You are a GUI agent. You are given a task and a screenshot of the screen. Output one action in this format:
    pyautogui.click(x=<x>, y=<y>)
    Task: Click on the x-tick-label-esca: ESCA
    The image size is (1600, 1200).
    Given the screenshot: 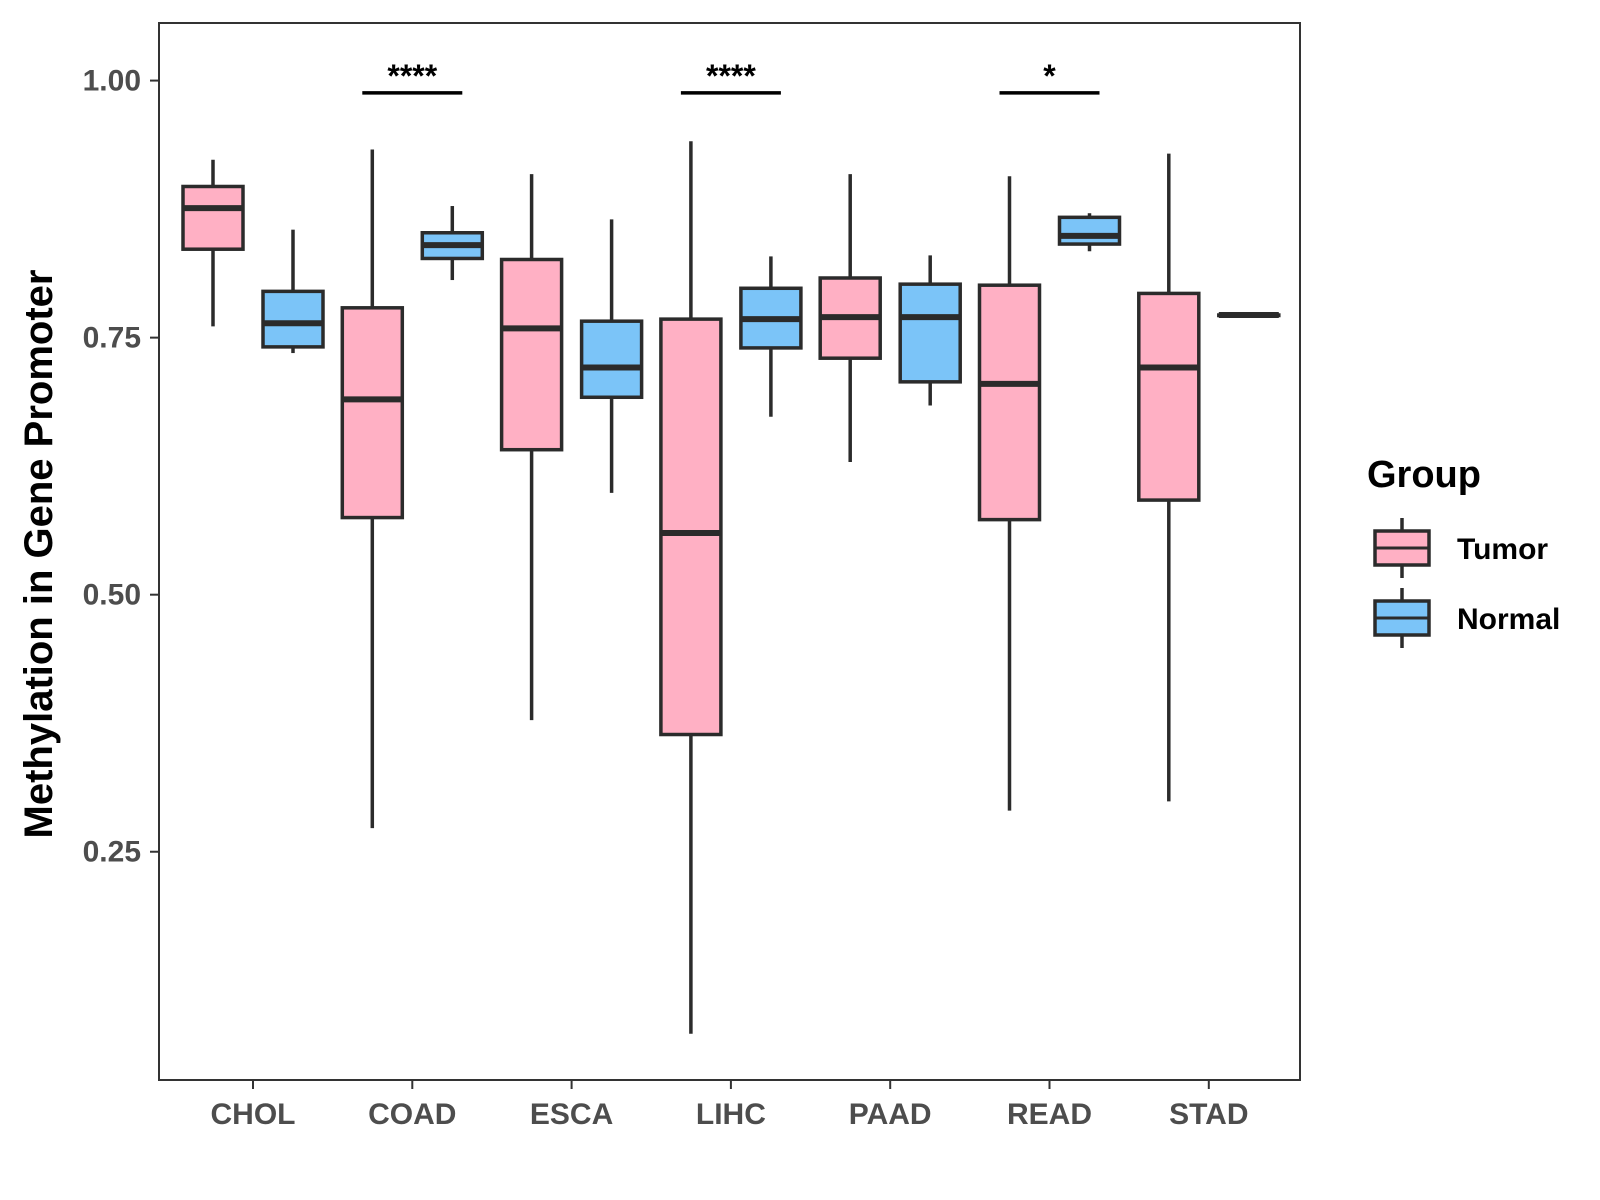 What is the action you would take?
    pyautogui.click(x=571, y=1114)
    